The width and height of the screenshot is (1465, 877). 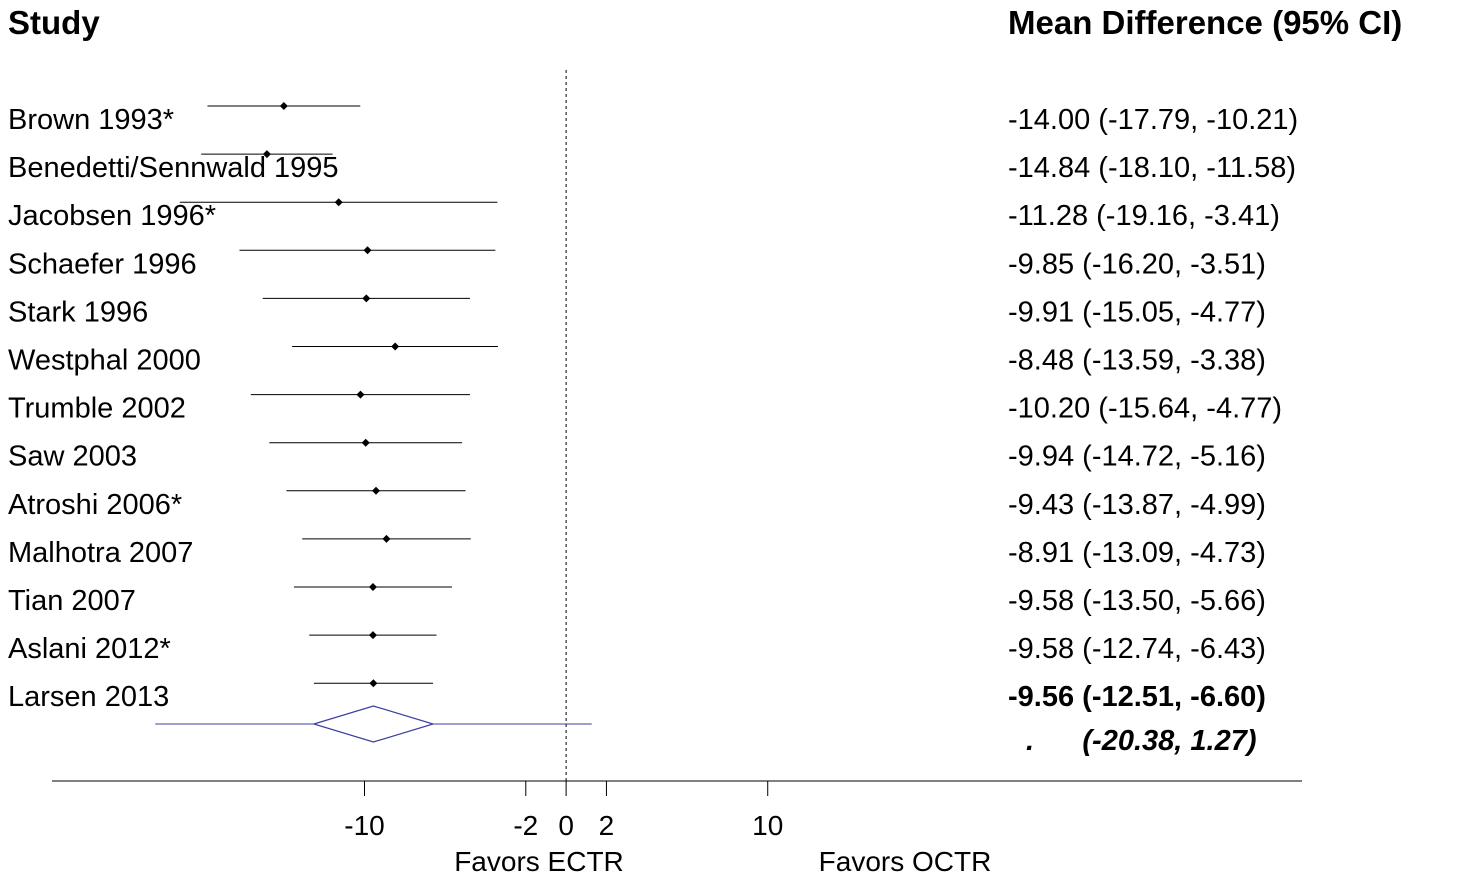 I want to click on study-label: Stark 1996, so click(x=78, y=312).